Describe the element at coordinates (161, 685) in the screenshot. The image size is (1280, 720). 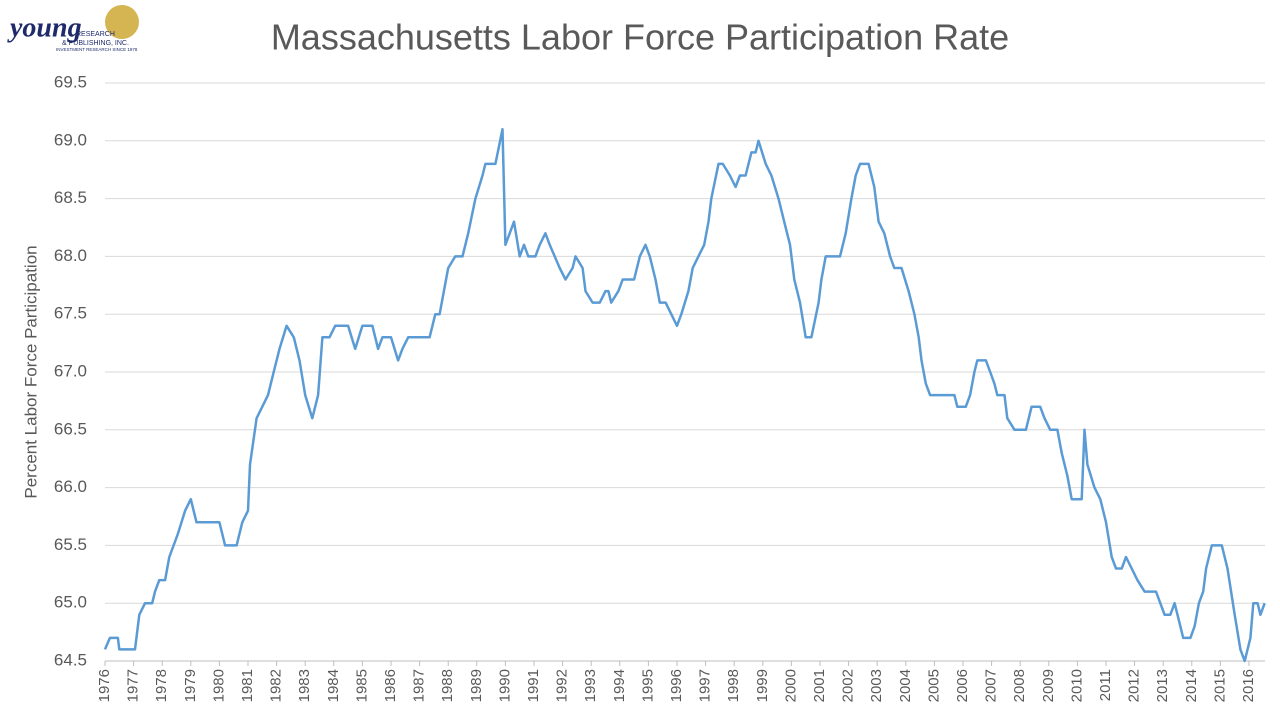
I see `x-tick-label: 1978` at that location.